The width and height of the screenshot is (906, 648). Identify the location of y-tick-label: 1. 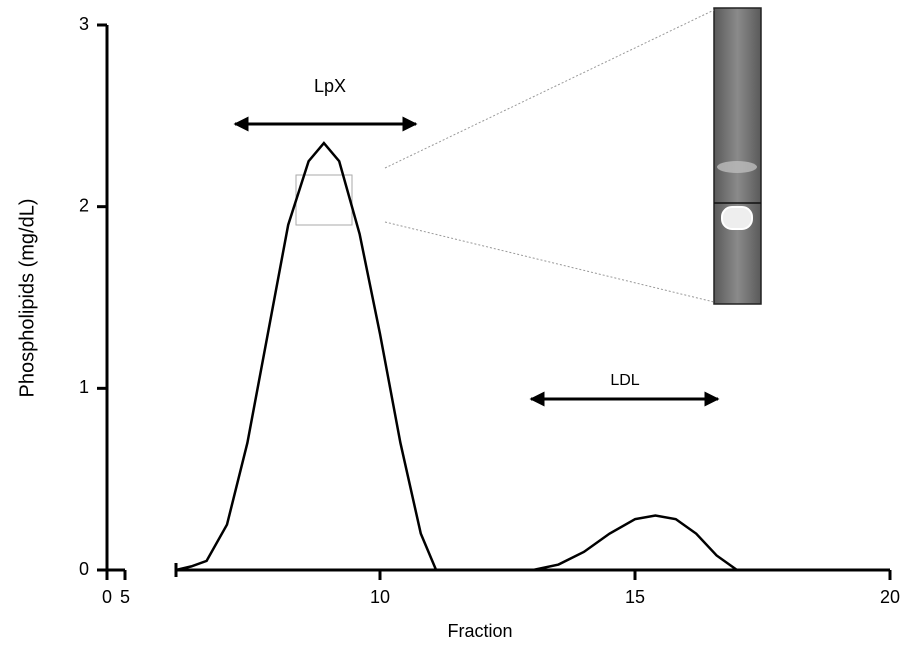
(84, 387).